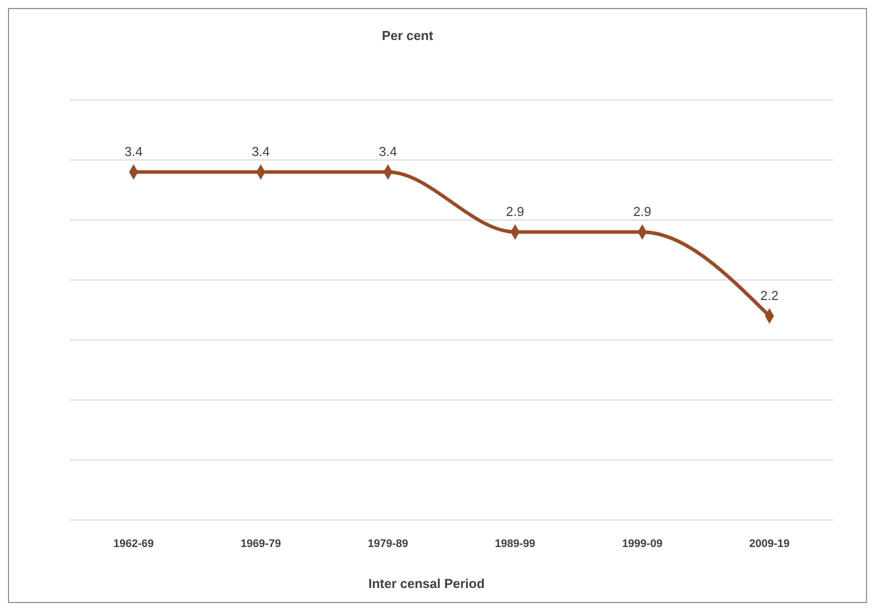 The width and height of the screenshot is (875, 611). What do you see at coordinates (426, 583) in the screenshot?
I see `x-axis-title: Inter censal Period` at bounding box center [426, 583].